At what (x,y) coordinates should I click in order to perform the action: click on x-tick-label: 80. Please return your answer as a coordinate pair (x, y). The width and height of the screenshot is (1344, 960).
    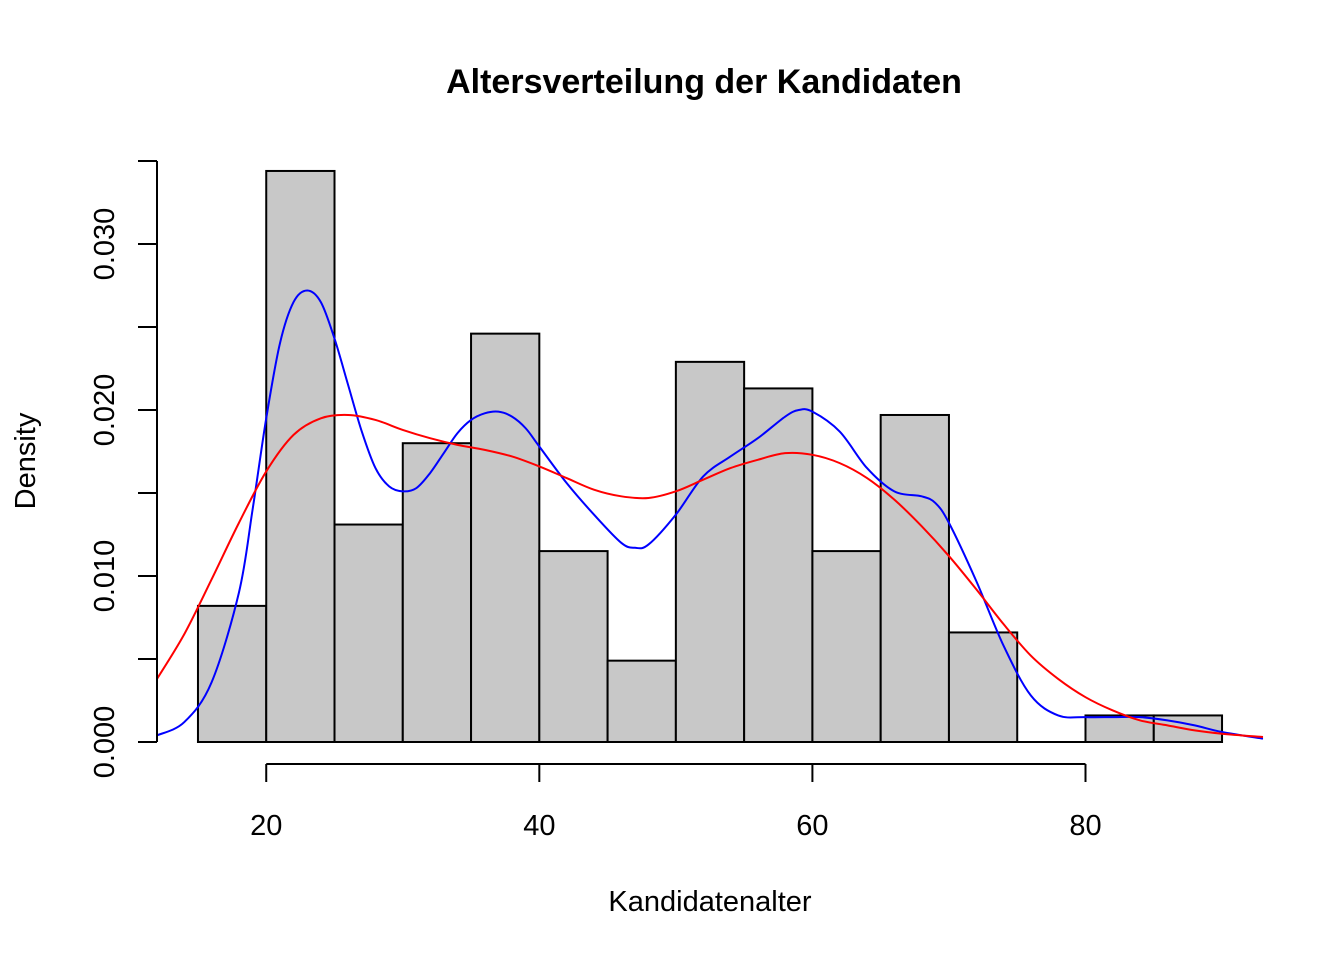
    Looking at the image, I should click on (1085, 826).